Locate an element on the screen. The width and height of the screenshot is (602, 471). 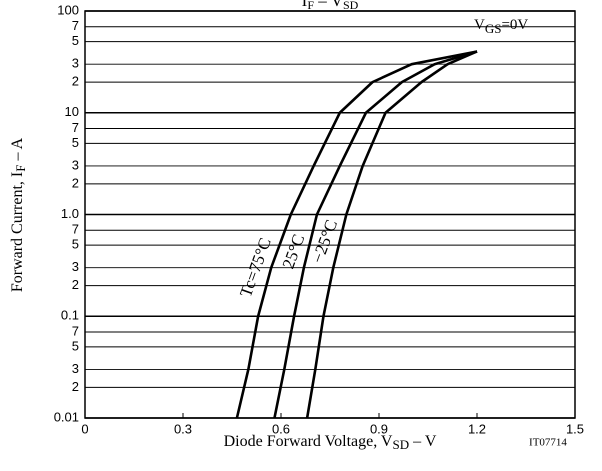
x-tick-label: 0.3 is located at coordinates (183, 428).